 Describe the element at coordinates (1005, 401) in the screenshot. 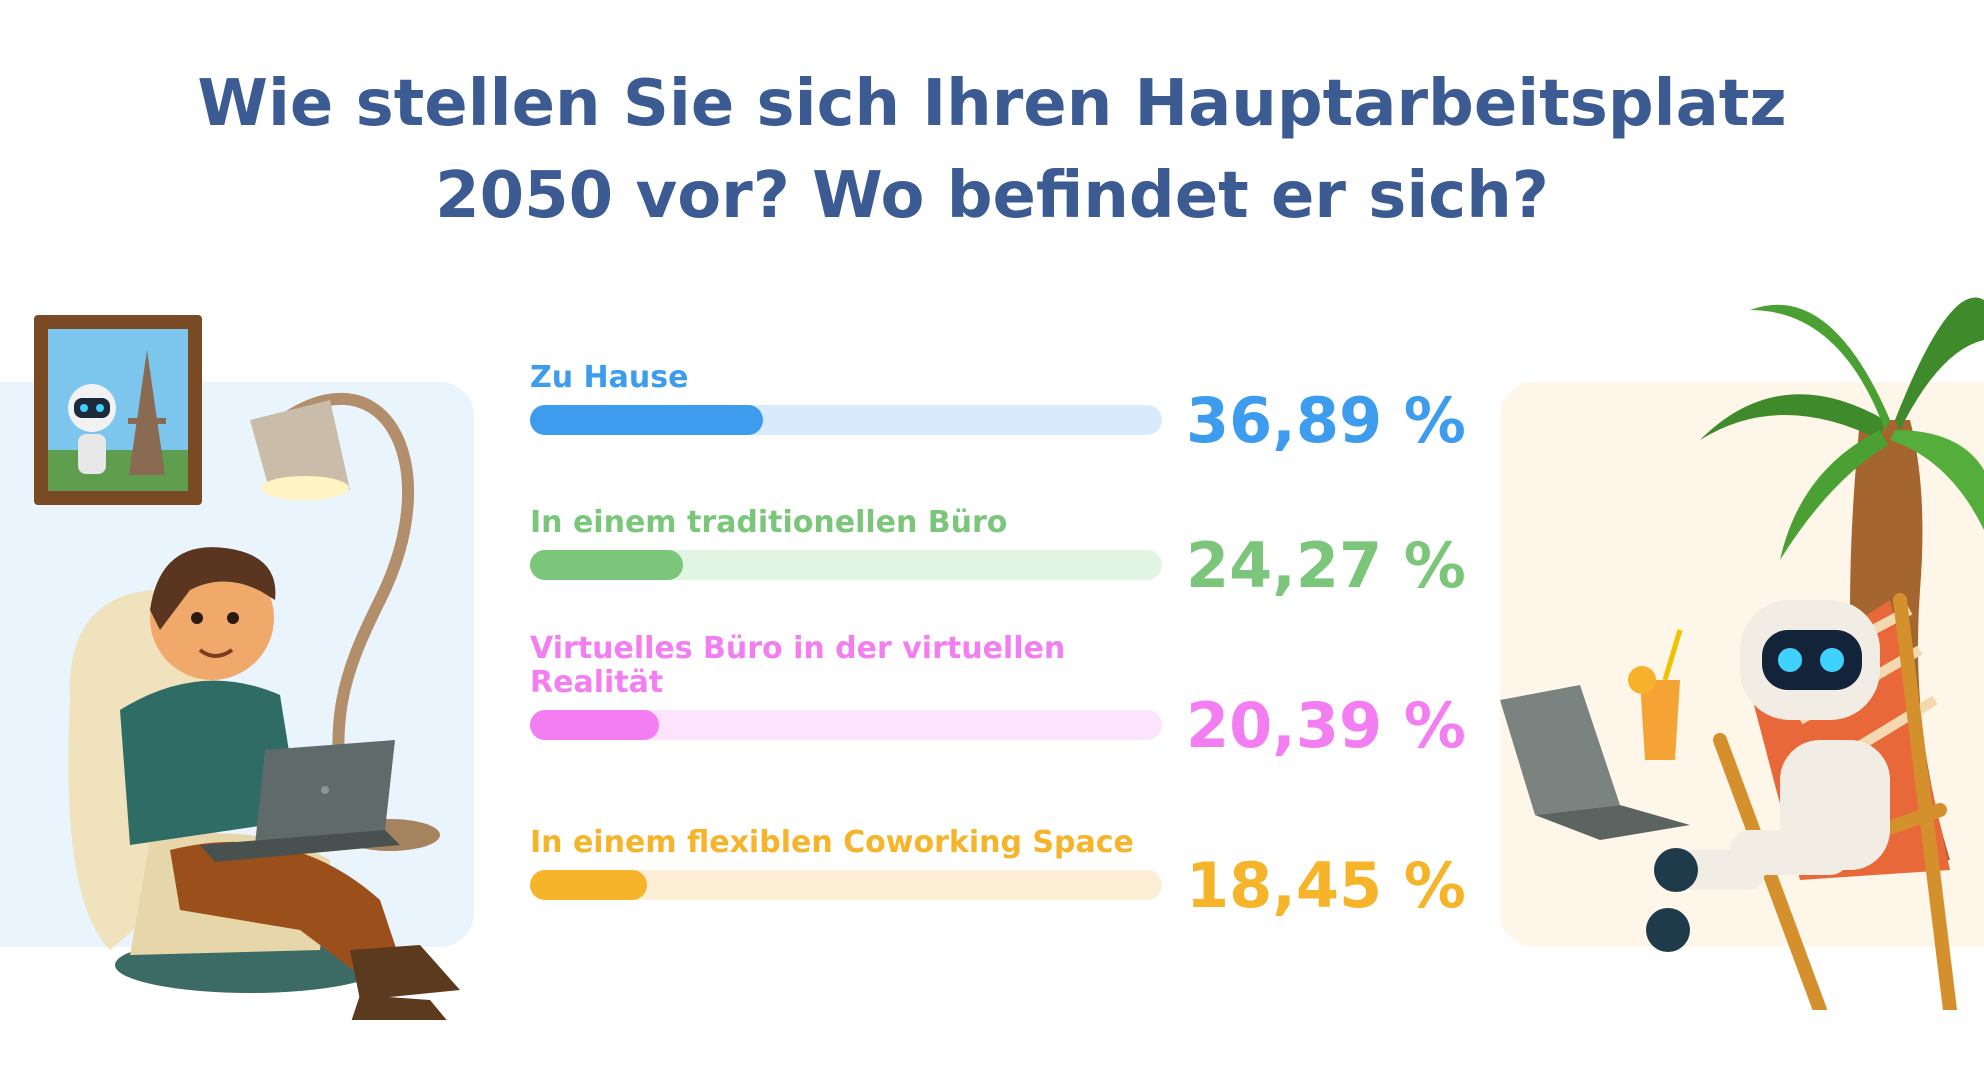

I see `bar-row: Zu Hause 36,89 %` at that location.